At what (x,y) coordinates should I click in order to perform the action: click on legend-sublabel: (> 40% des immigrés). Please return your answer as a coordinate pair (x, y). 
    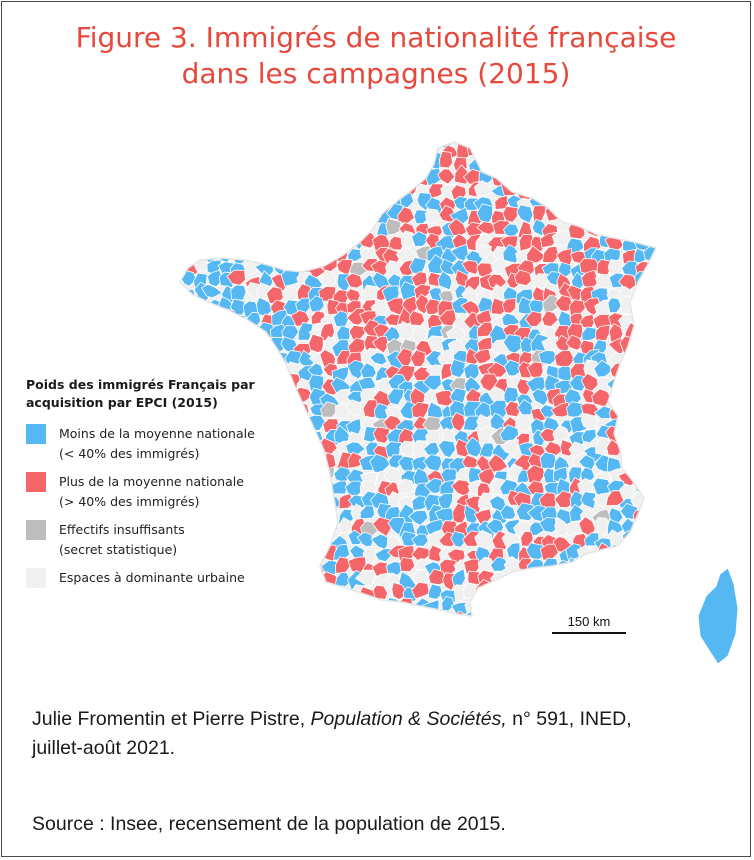
    Looking at the image, I should click on (129, 501).